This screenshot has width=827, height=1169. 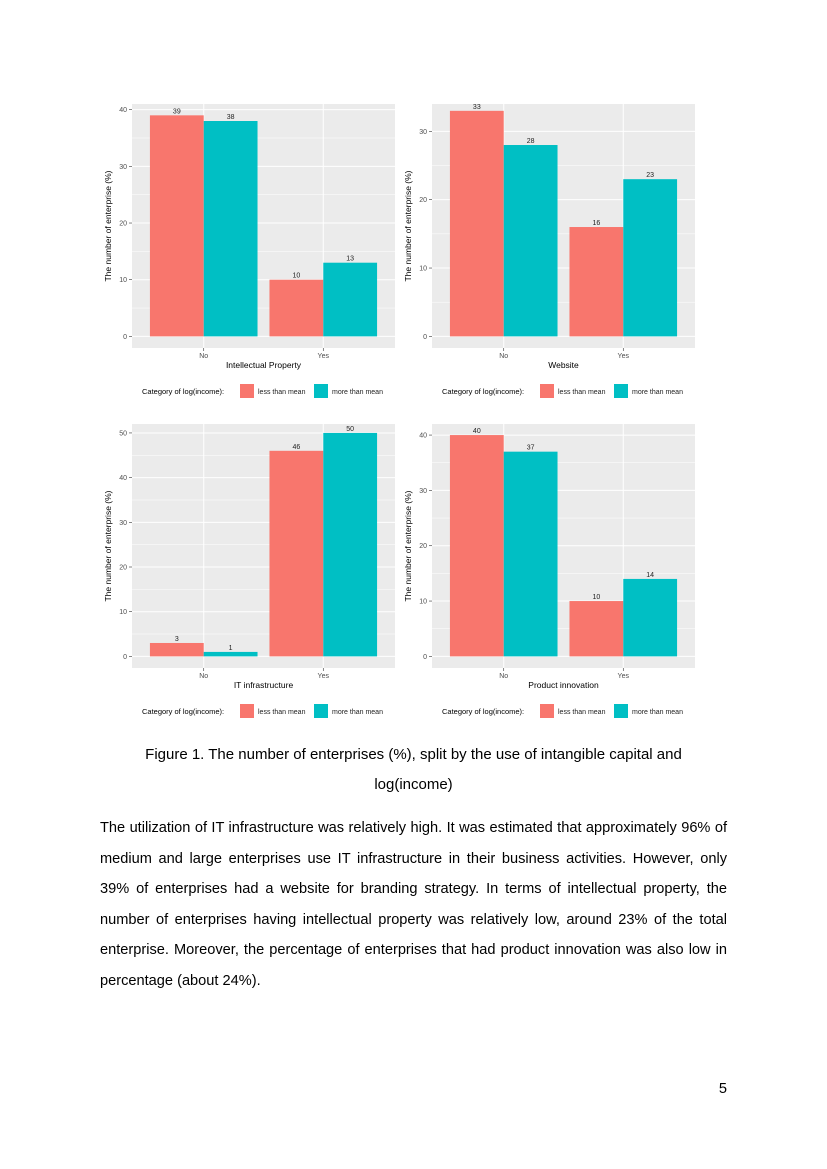 I want to click on bar-data-label: 50, so click(x=350, y=429).